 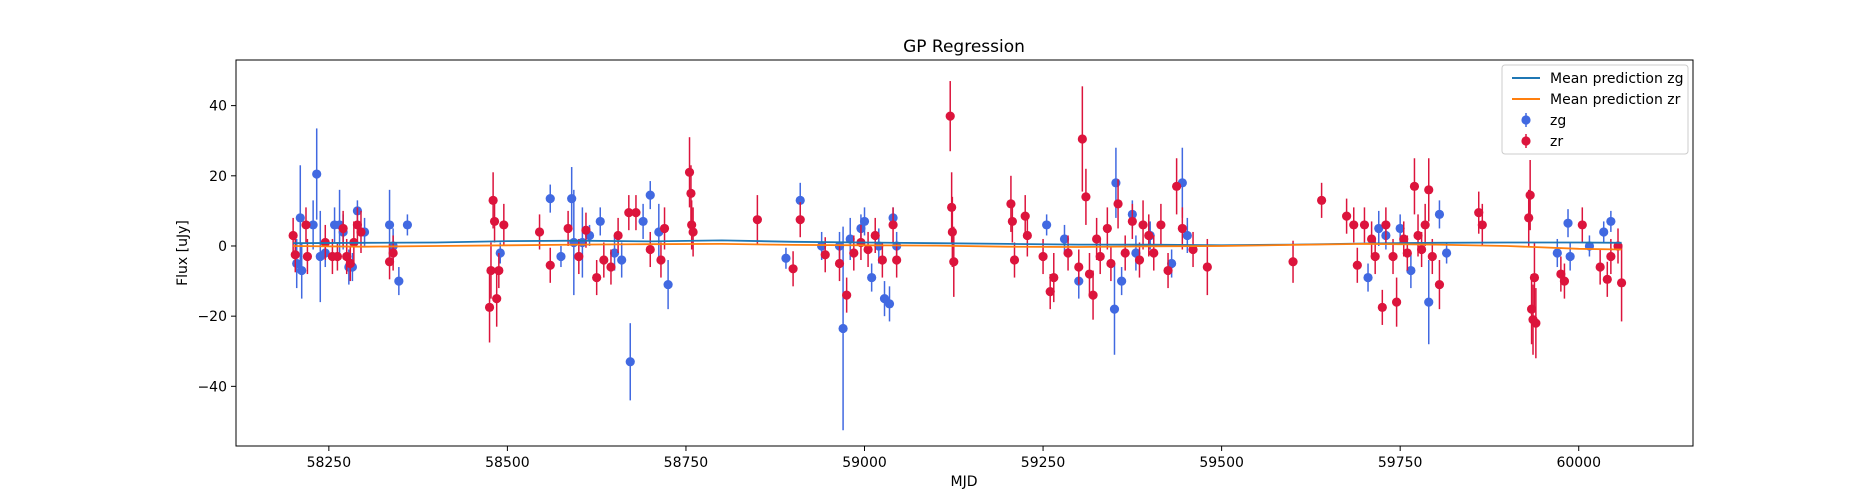 I want to click on chart-title: GP Regression, so click(x=964, y=47).